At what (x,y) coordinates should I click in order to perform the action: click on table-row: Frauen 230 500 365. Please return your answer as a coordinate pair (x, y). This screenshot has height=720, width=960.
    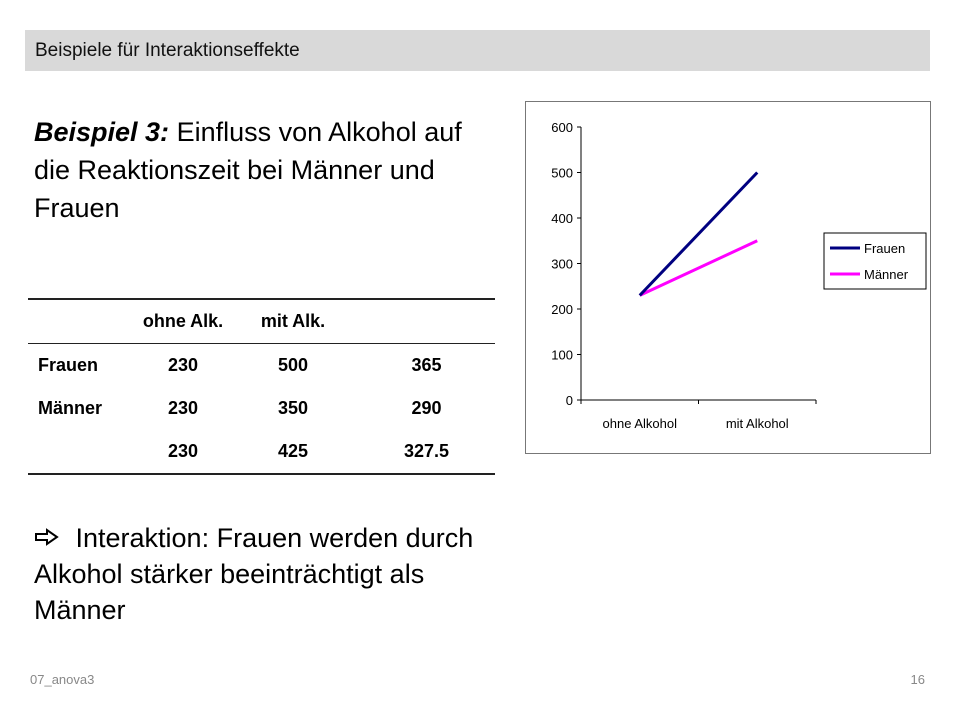
    Looking at the image, I should click on (261, 365).